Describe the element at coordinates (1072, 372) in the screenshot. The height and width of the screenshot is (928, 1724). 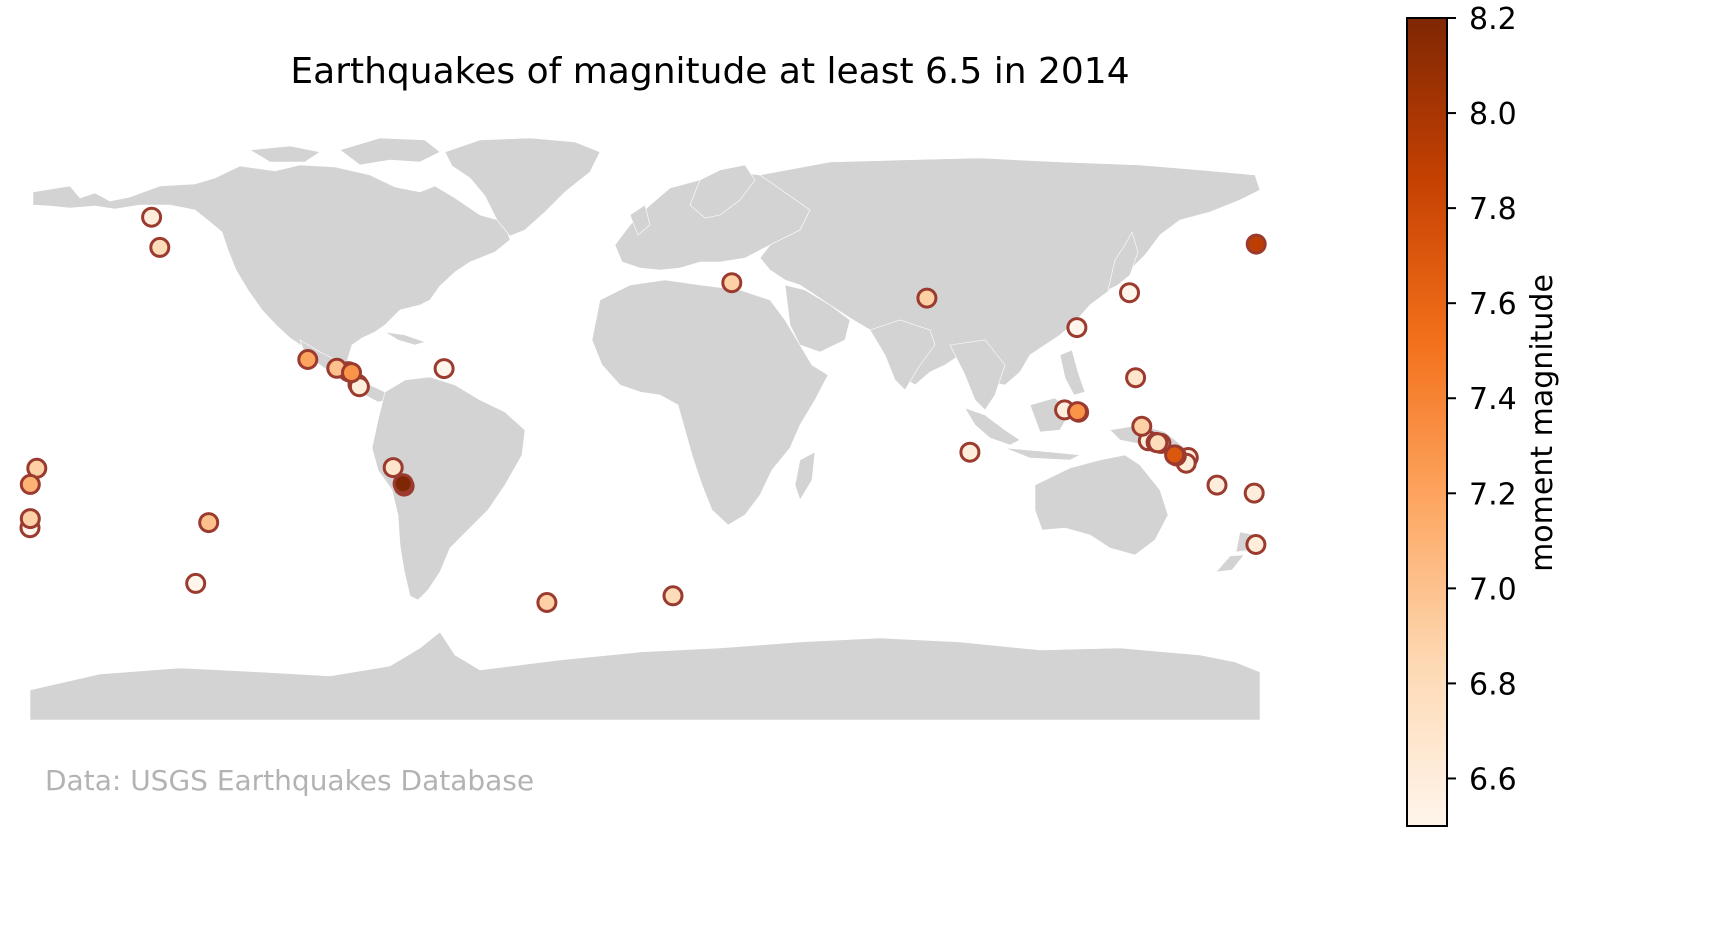
I see `land-philippines` at that location.